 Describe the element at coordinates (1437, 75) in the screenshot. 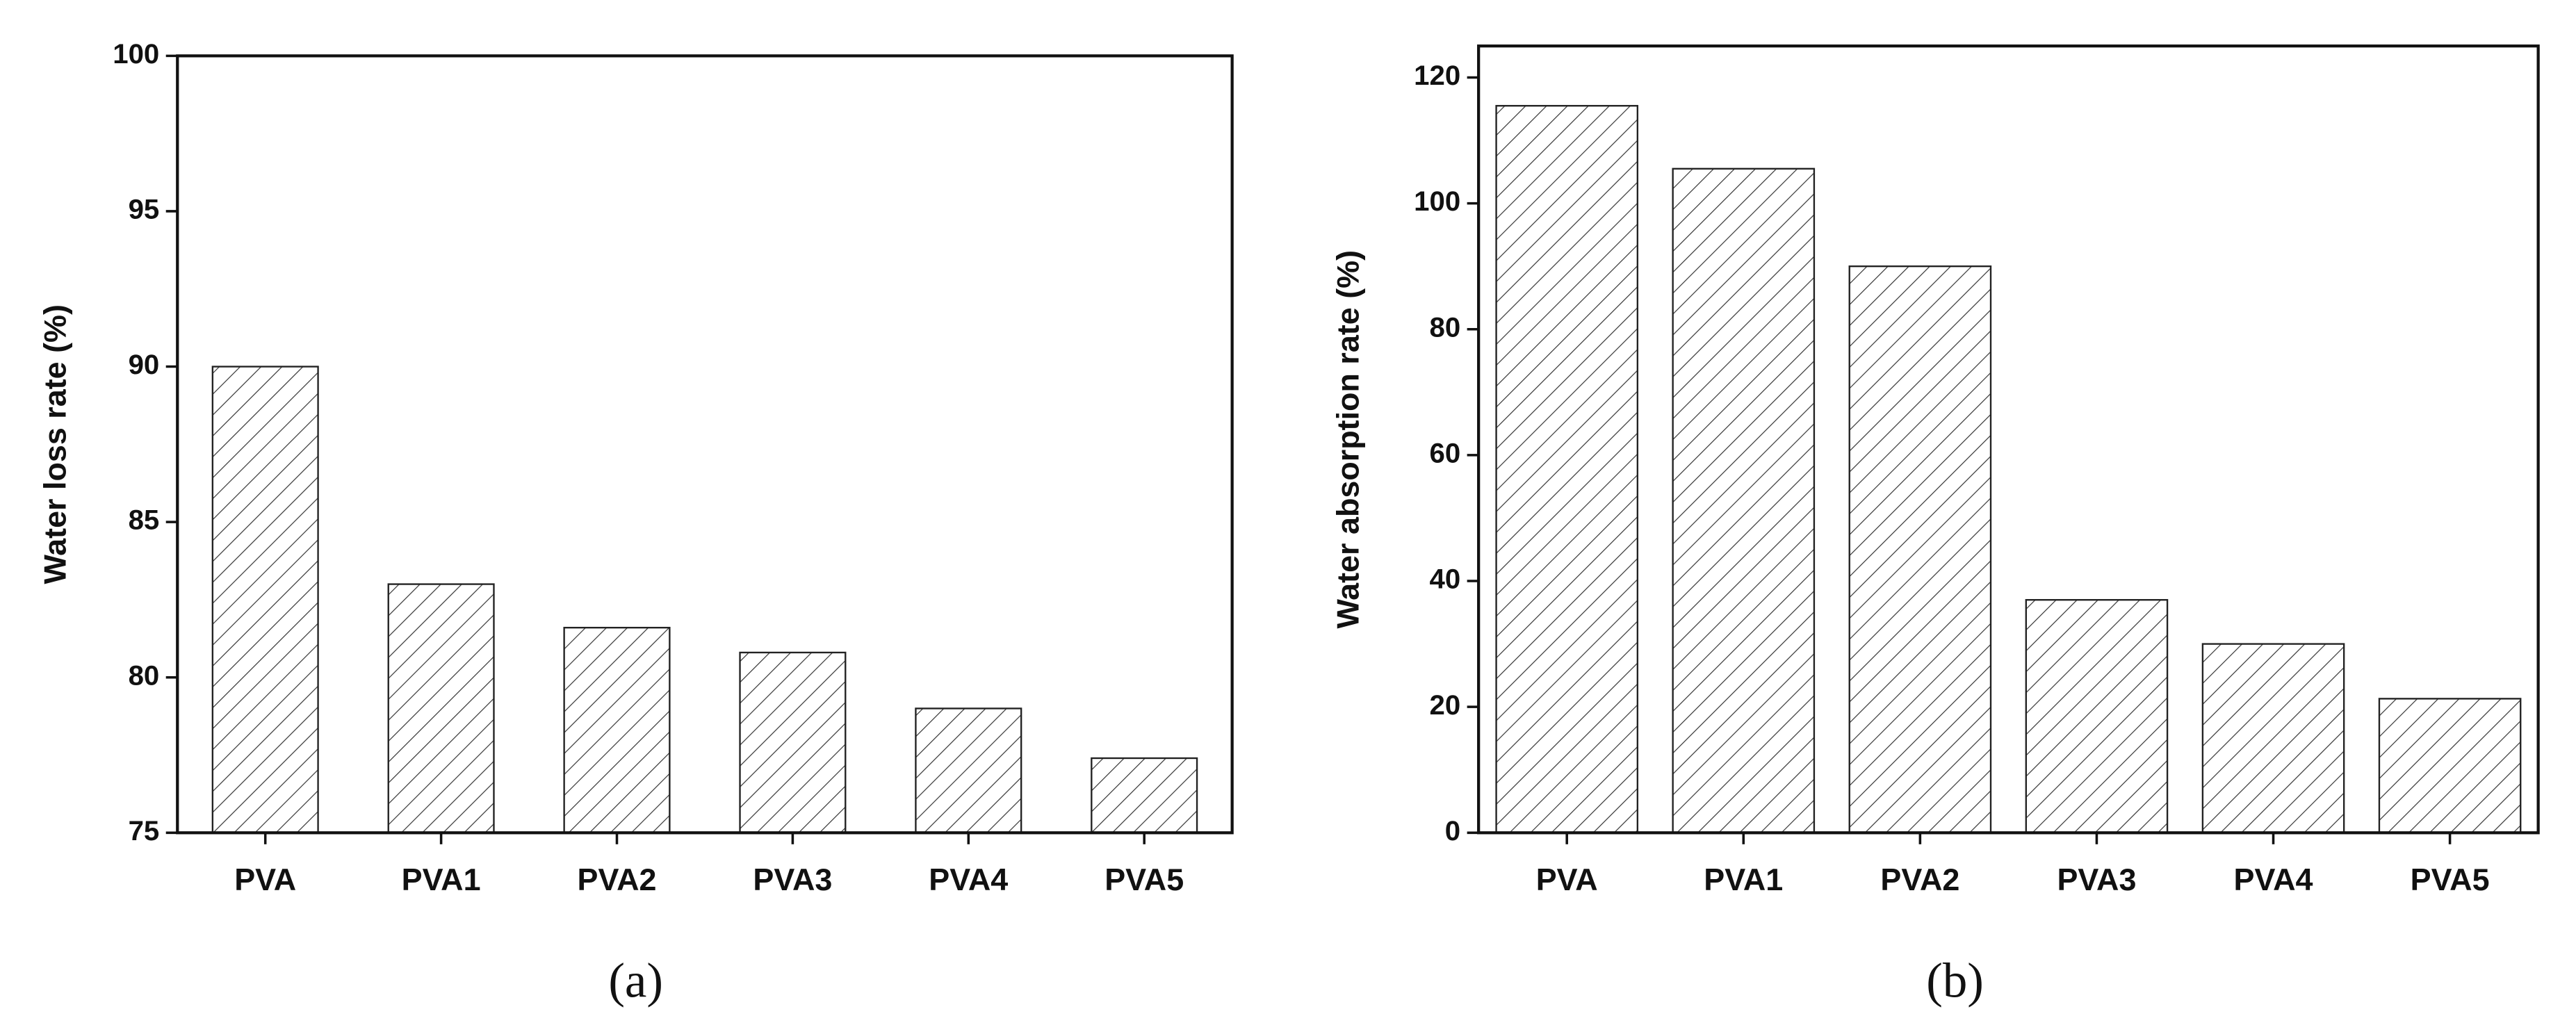

I see `y-tick-label: 120` at that location.